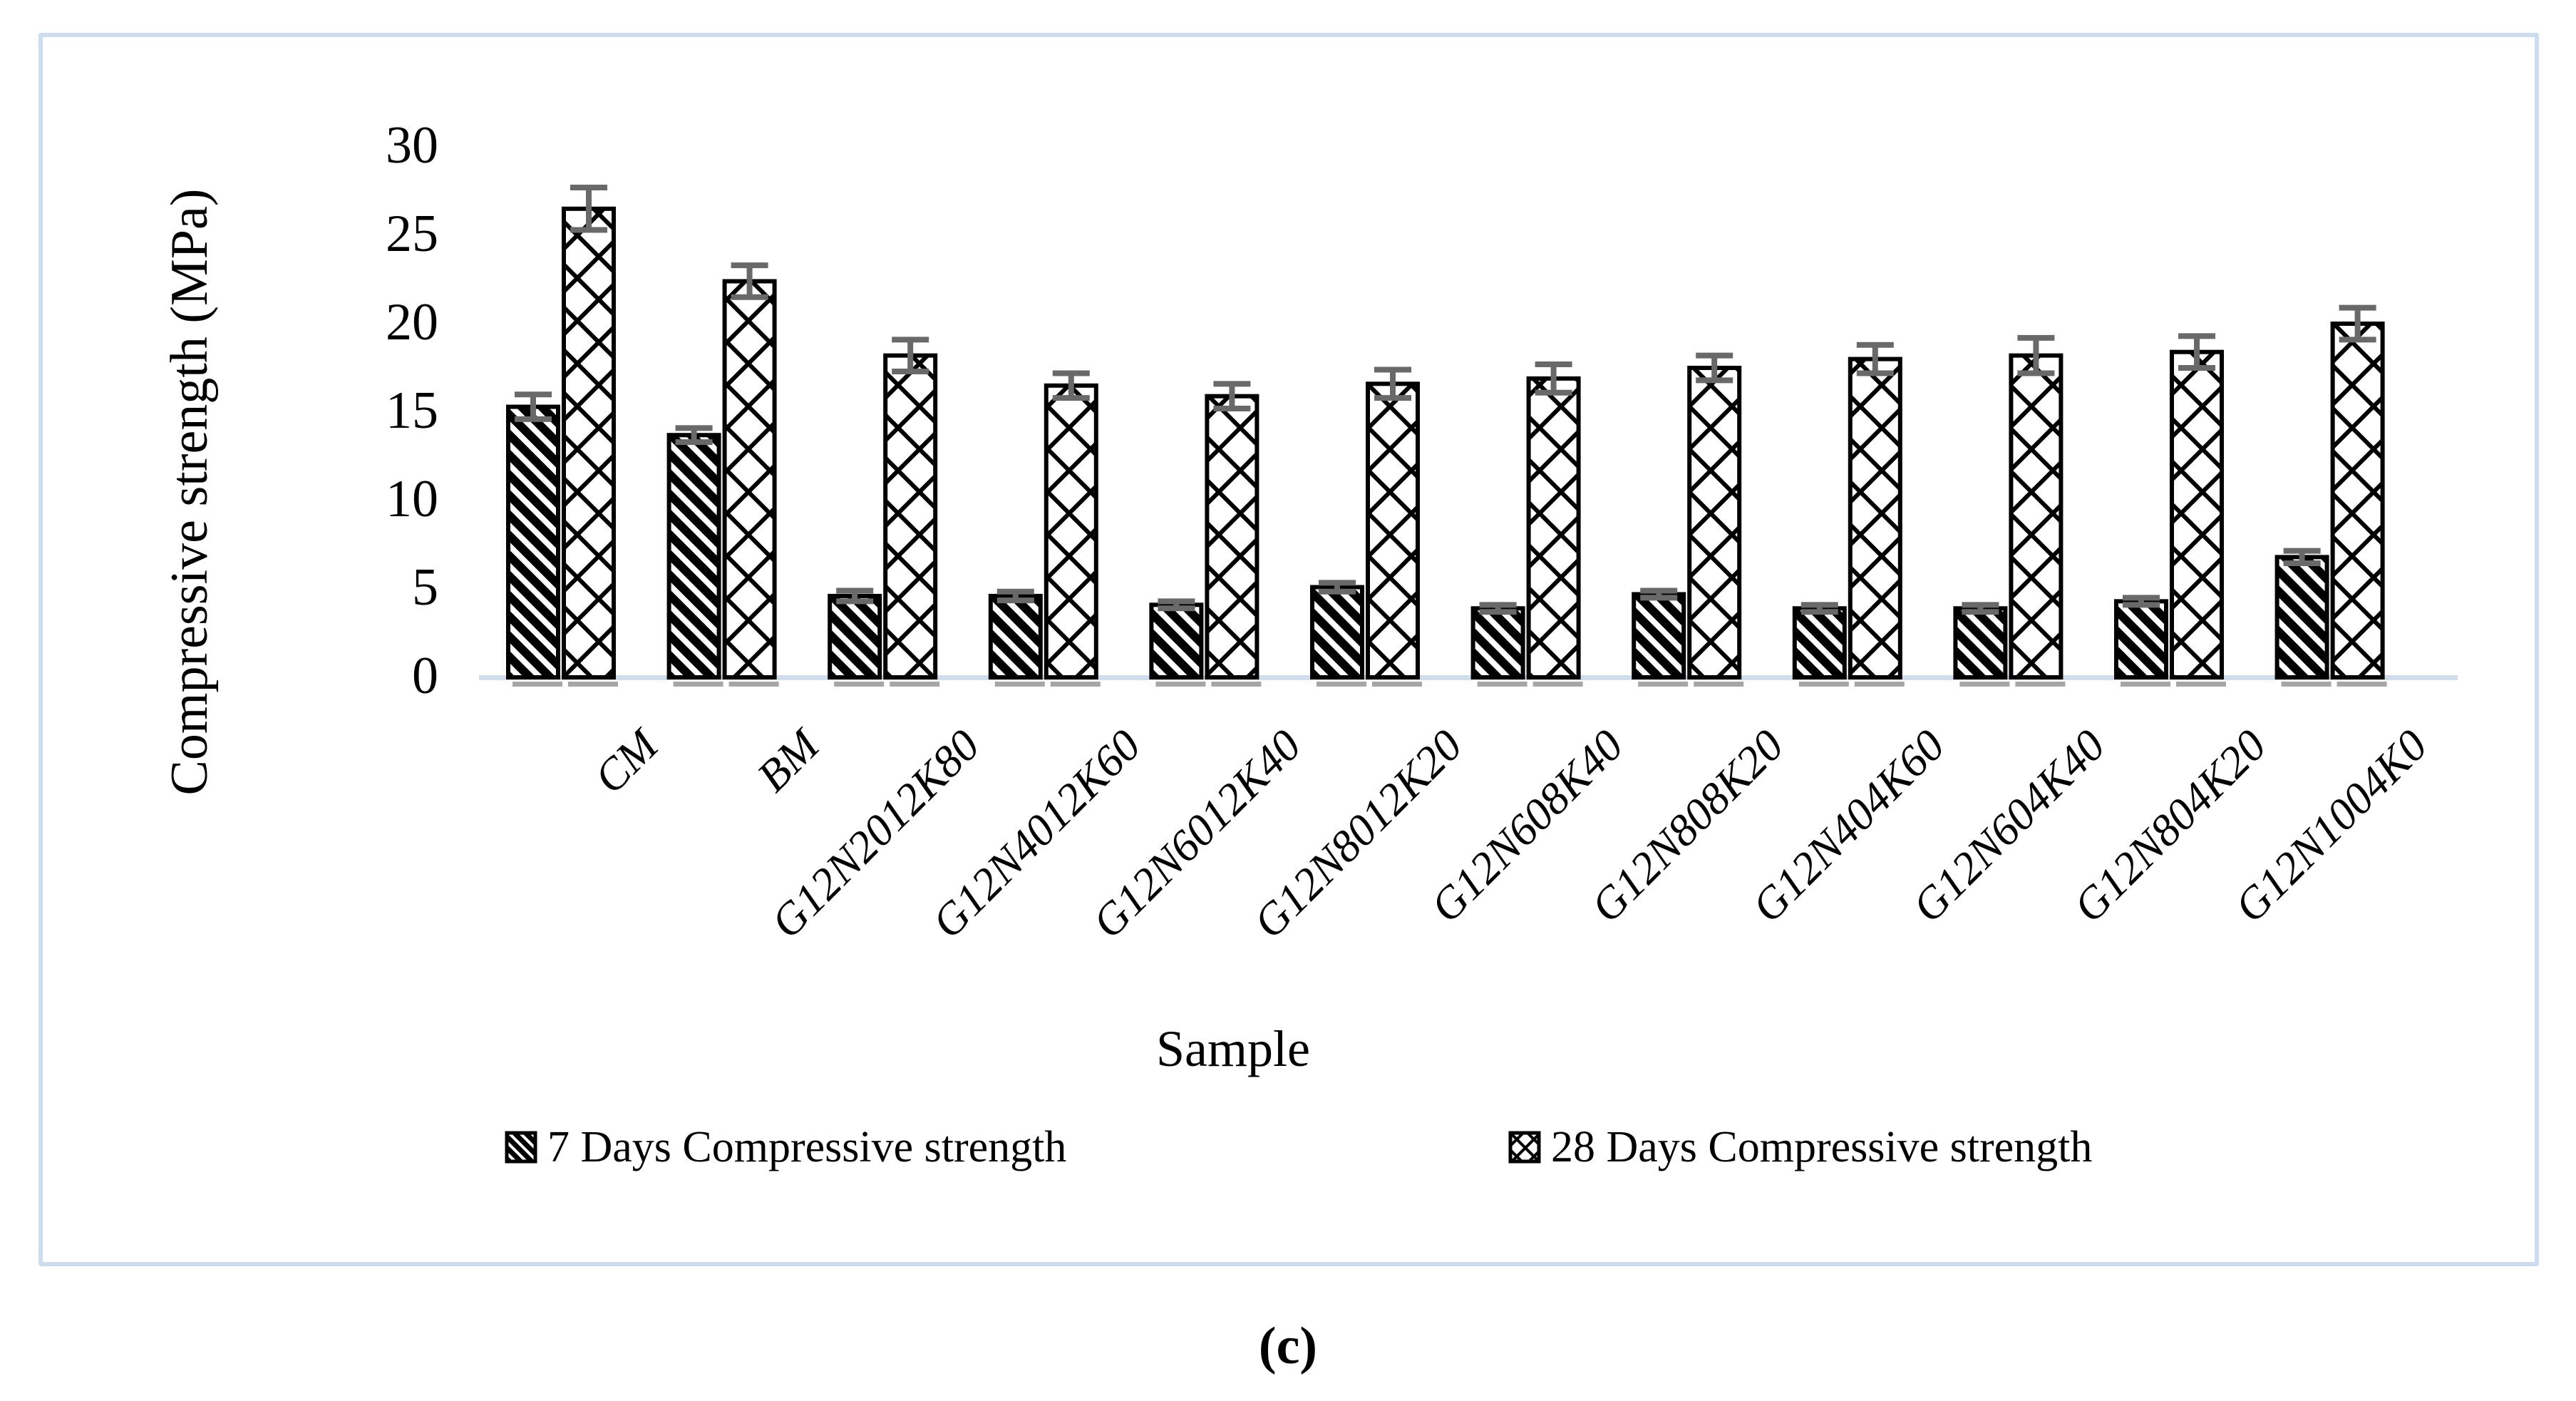 The width and height of the screenshot is (2576, 1401). What do you see at coordinates (589, 442) in the screenshot?
I see `bar-28d-CM` at bounding box center [589, 442].